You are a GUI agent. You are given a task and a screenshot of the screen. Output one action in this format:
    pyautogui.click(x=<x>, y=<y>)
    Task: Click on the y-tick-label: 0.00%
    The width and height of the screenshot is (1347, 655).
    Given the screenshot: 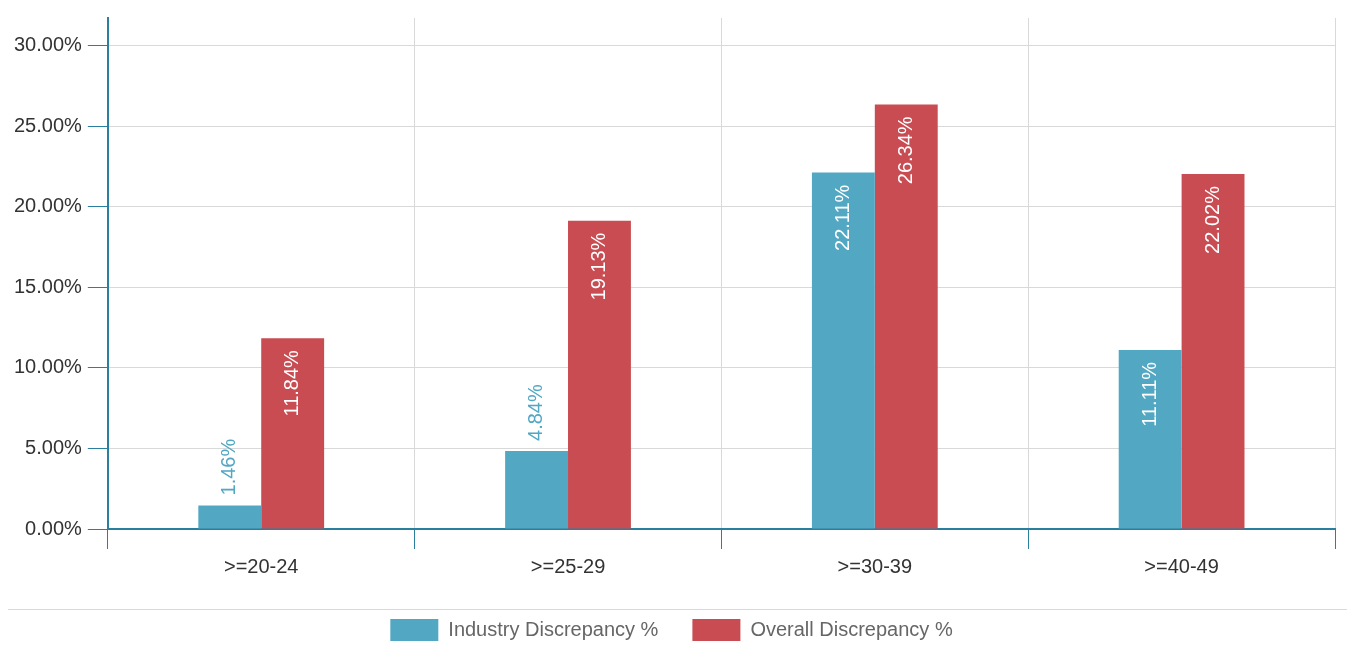 What is the action you would take?
    pyautogui.click(x=54, y=527)
    